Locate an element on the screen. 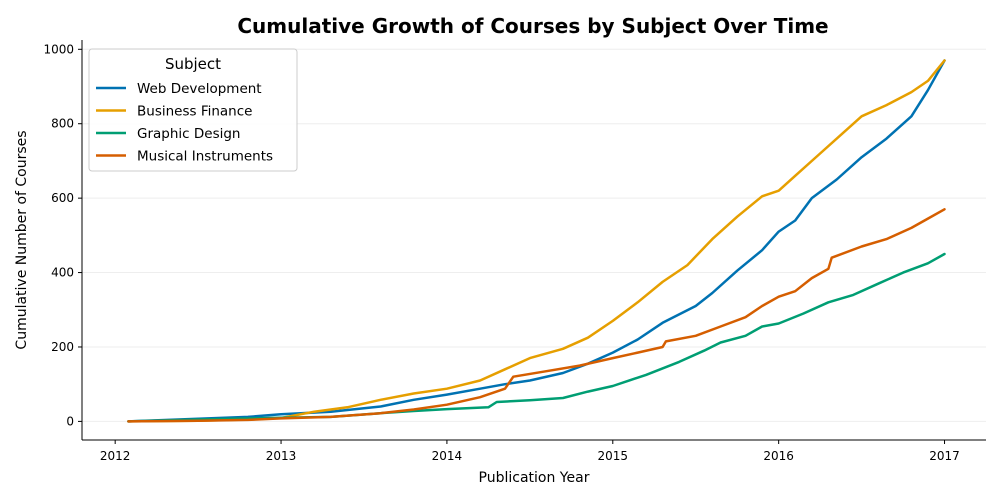  y-tick-label: 0 is located at coordinates (70, 421).